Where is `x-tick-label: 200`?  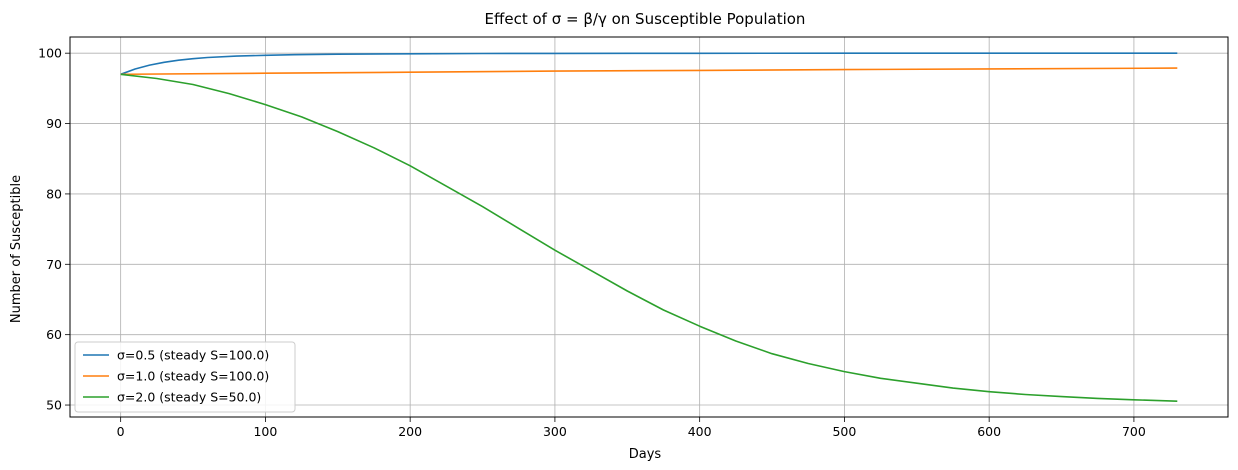
x-tick-label: 200 is located at coordinates (410, 431).